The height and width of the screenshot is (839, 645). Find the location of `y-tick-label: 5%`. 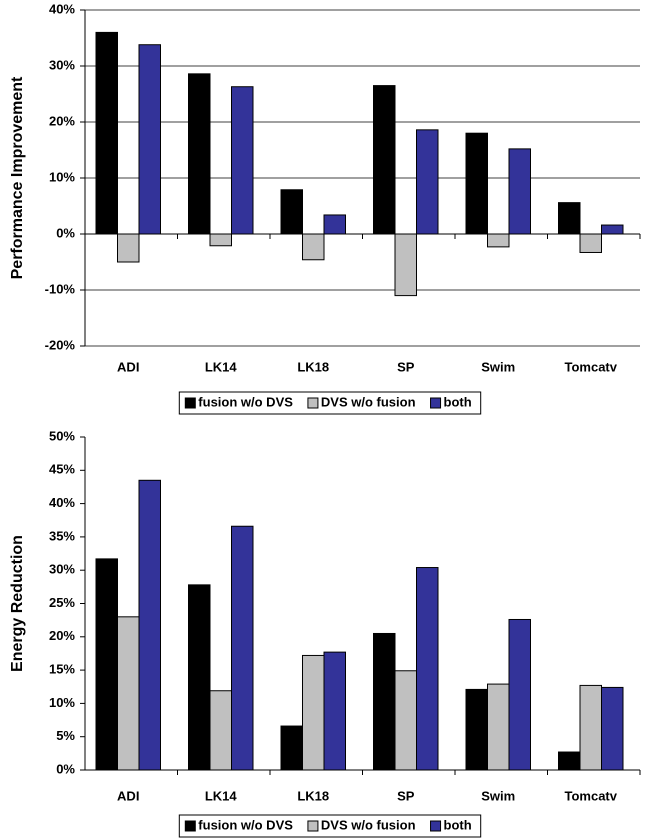

y-tick-label: 5% is located at coordinates (65, 735).